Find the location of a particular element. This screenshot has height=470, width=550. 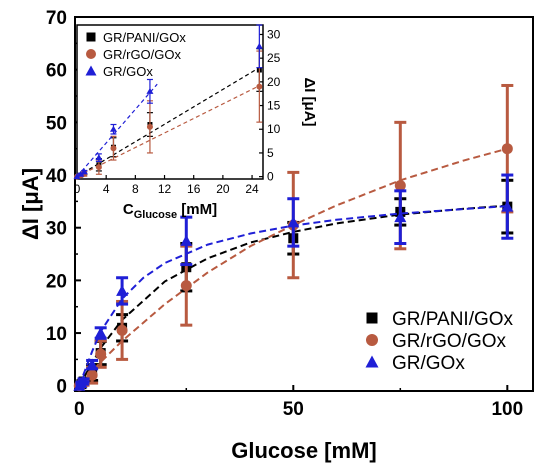

inset-x-tick-label: 4 is located at coordinates (106, 189).